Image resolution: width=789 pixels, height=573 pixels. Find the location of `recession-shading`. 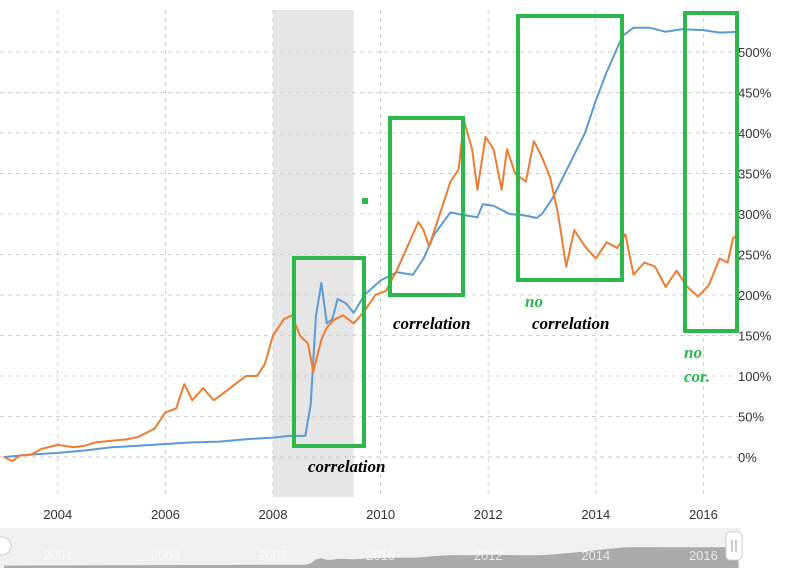

recession-shading is located at coordinates (313, 253).